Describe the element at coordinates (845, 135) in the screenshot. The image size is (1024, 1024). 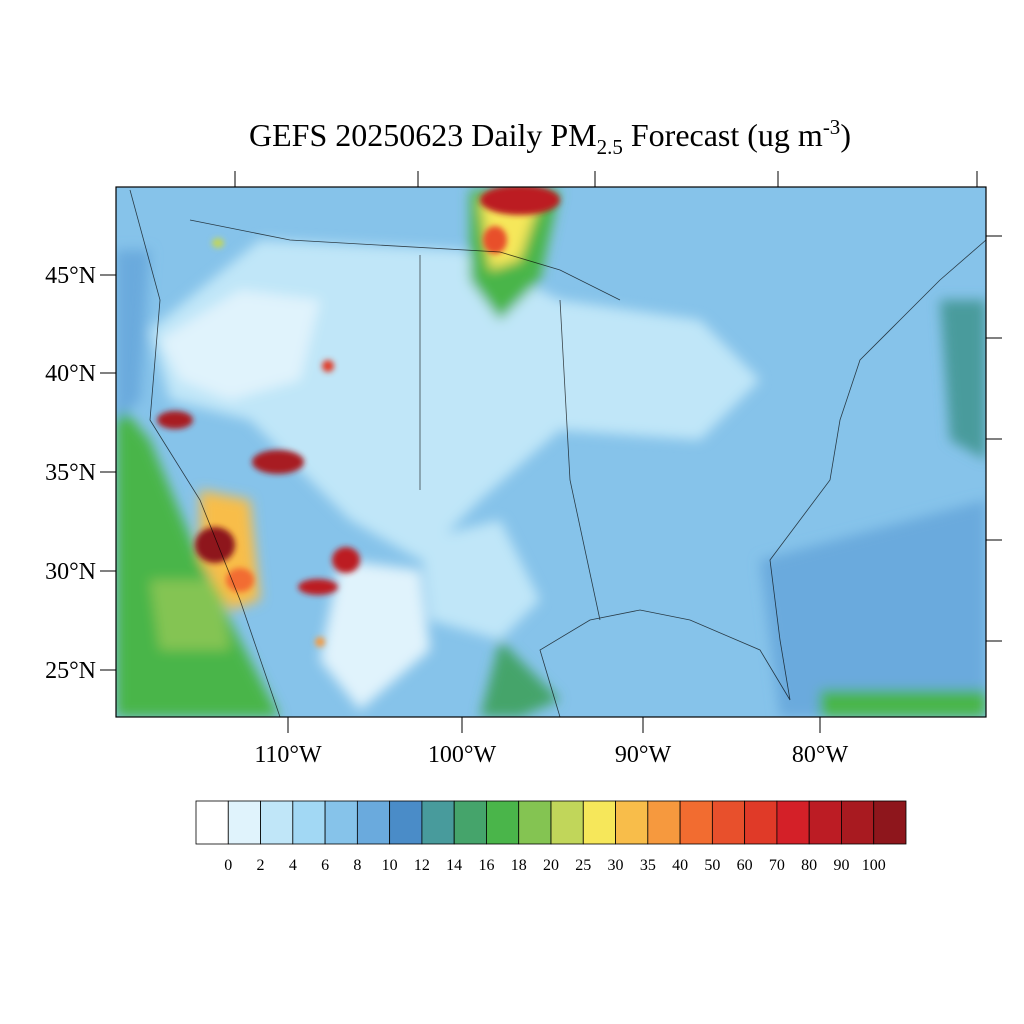
I see `tspan: )` at that location.